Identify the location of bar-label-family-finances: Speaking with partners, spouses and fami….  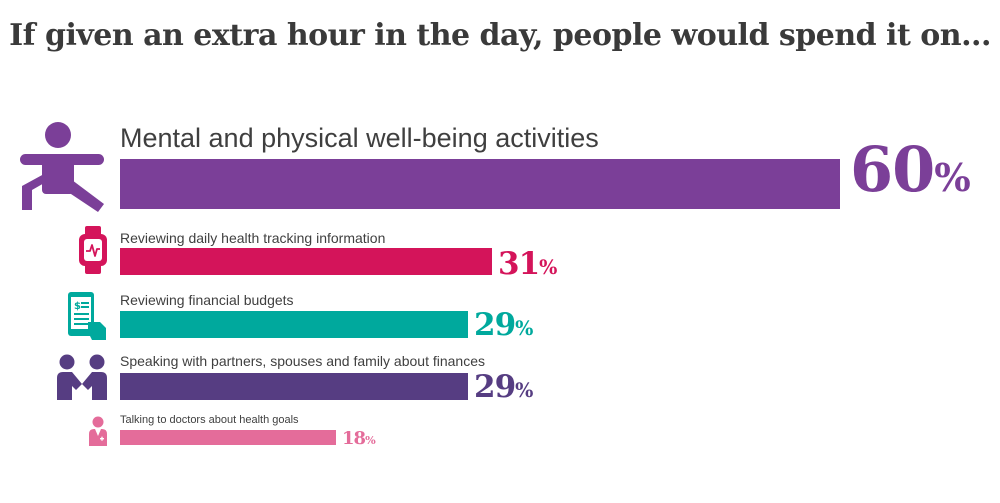
(302, 361).